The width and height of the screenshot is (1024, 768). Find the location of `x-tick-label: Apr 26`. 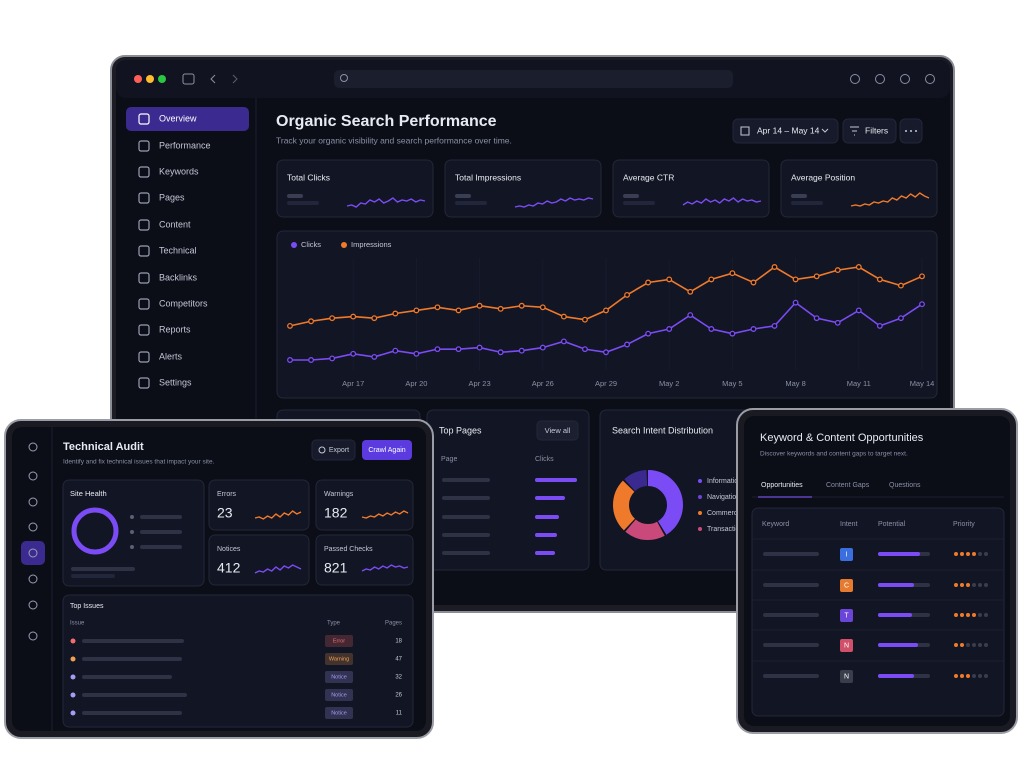

x-tick-label: Apr 26 is located at coordinates (543, 383).